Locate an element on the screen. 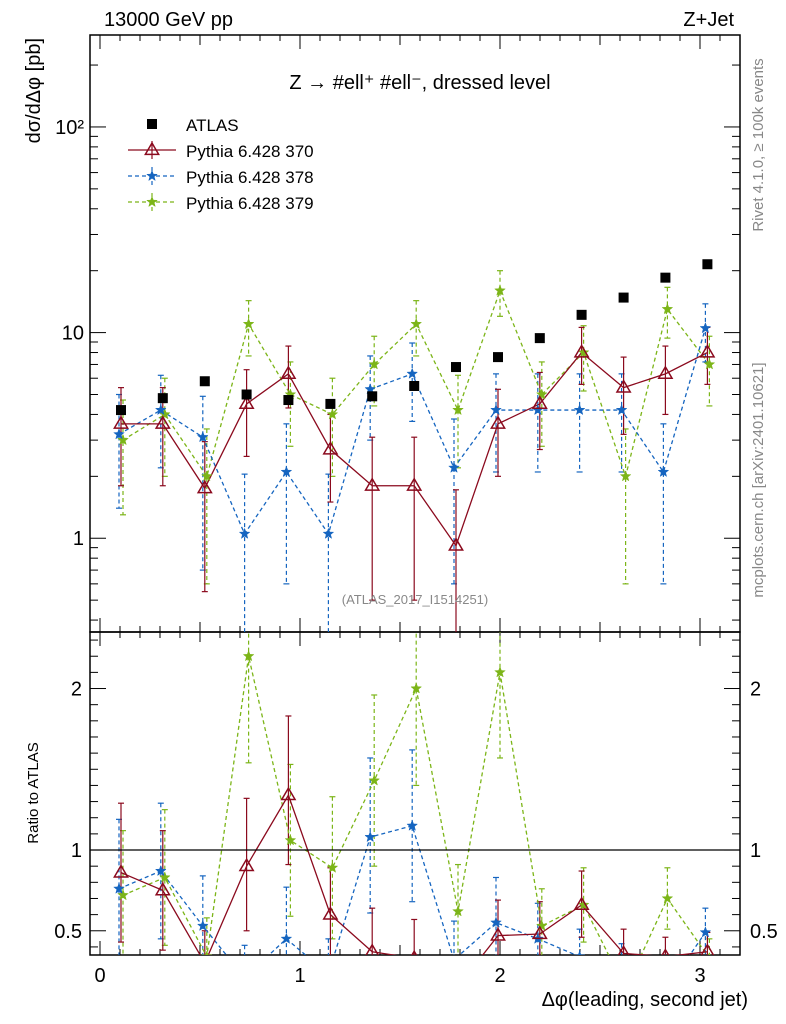  legend-label: Pythia 6.428 370 is located at coordinates (250, 151).